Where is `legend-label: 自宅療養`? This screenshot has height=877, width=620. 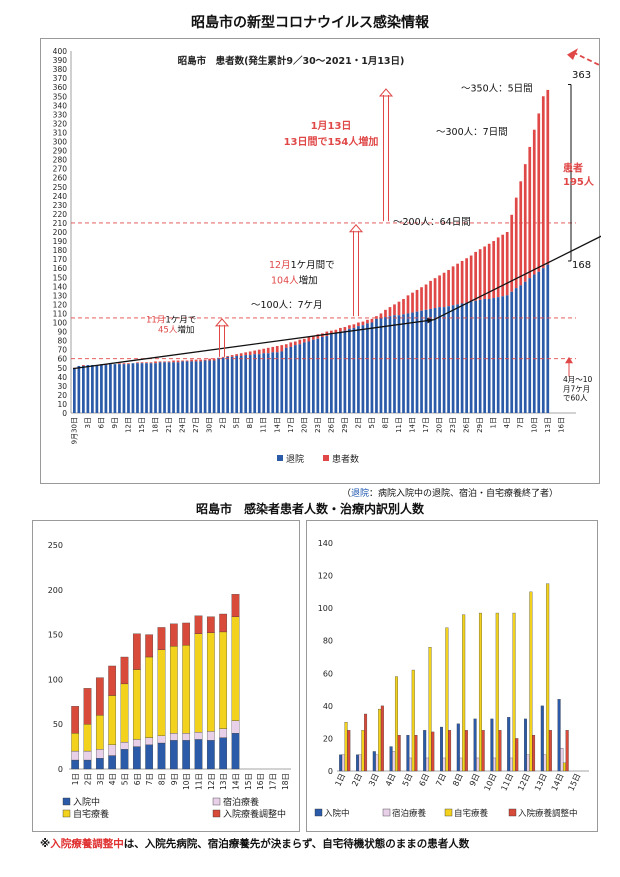
legend-label: 自宅療養 is located at coordinates (471, 813).